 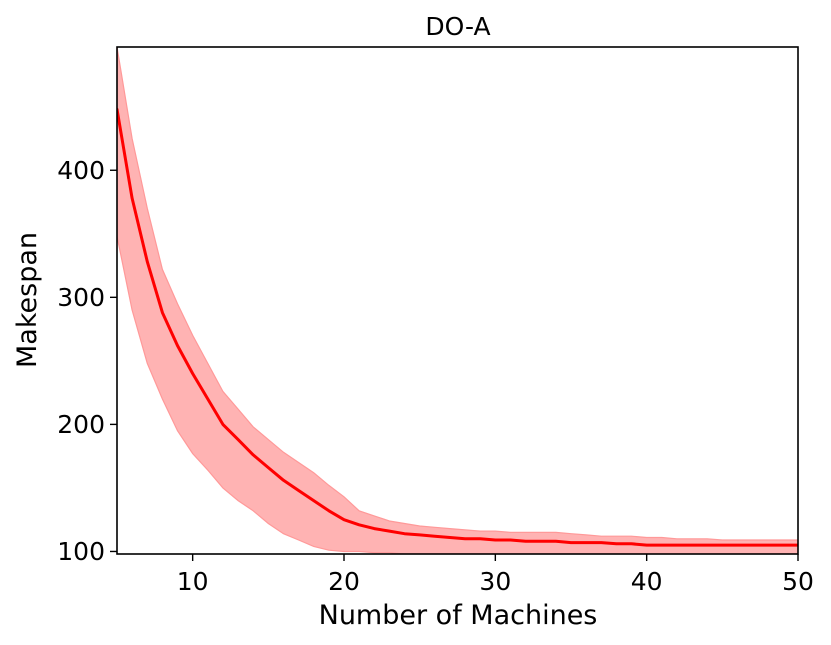 What do you see at coordinates (193, 581) in the screenshot?
I see `x-tick-label: 10` at bounding box center [193, 581].